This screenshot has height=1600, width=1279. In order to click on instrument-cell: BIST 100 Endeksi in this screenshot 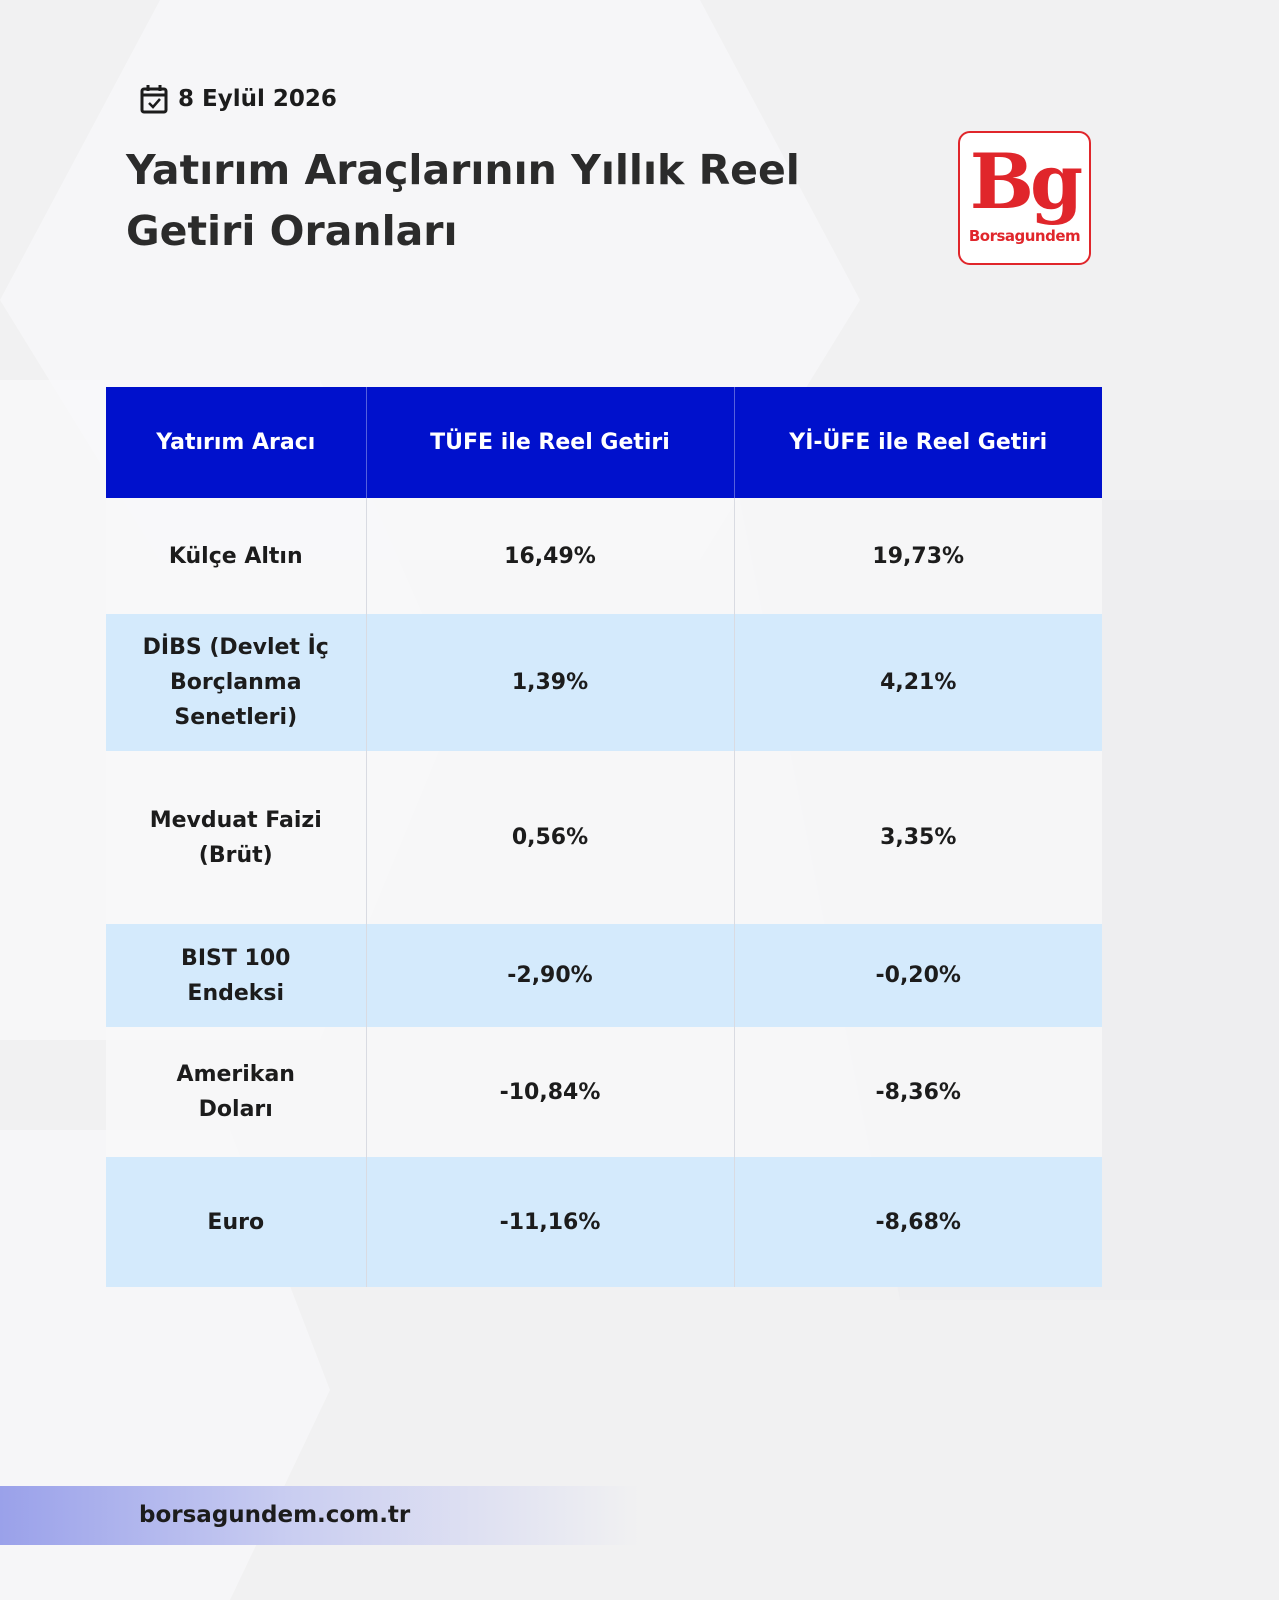, I will do `click(236, 975)`.